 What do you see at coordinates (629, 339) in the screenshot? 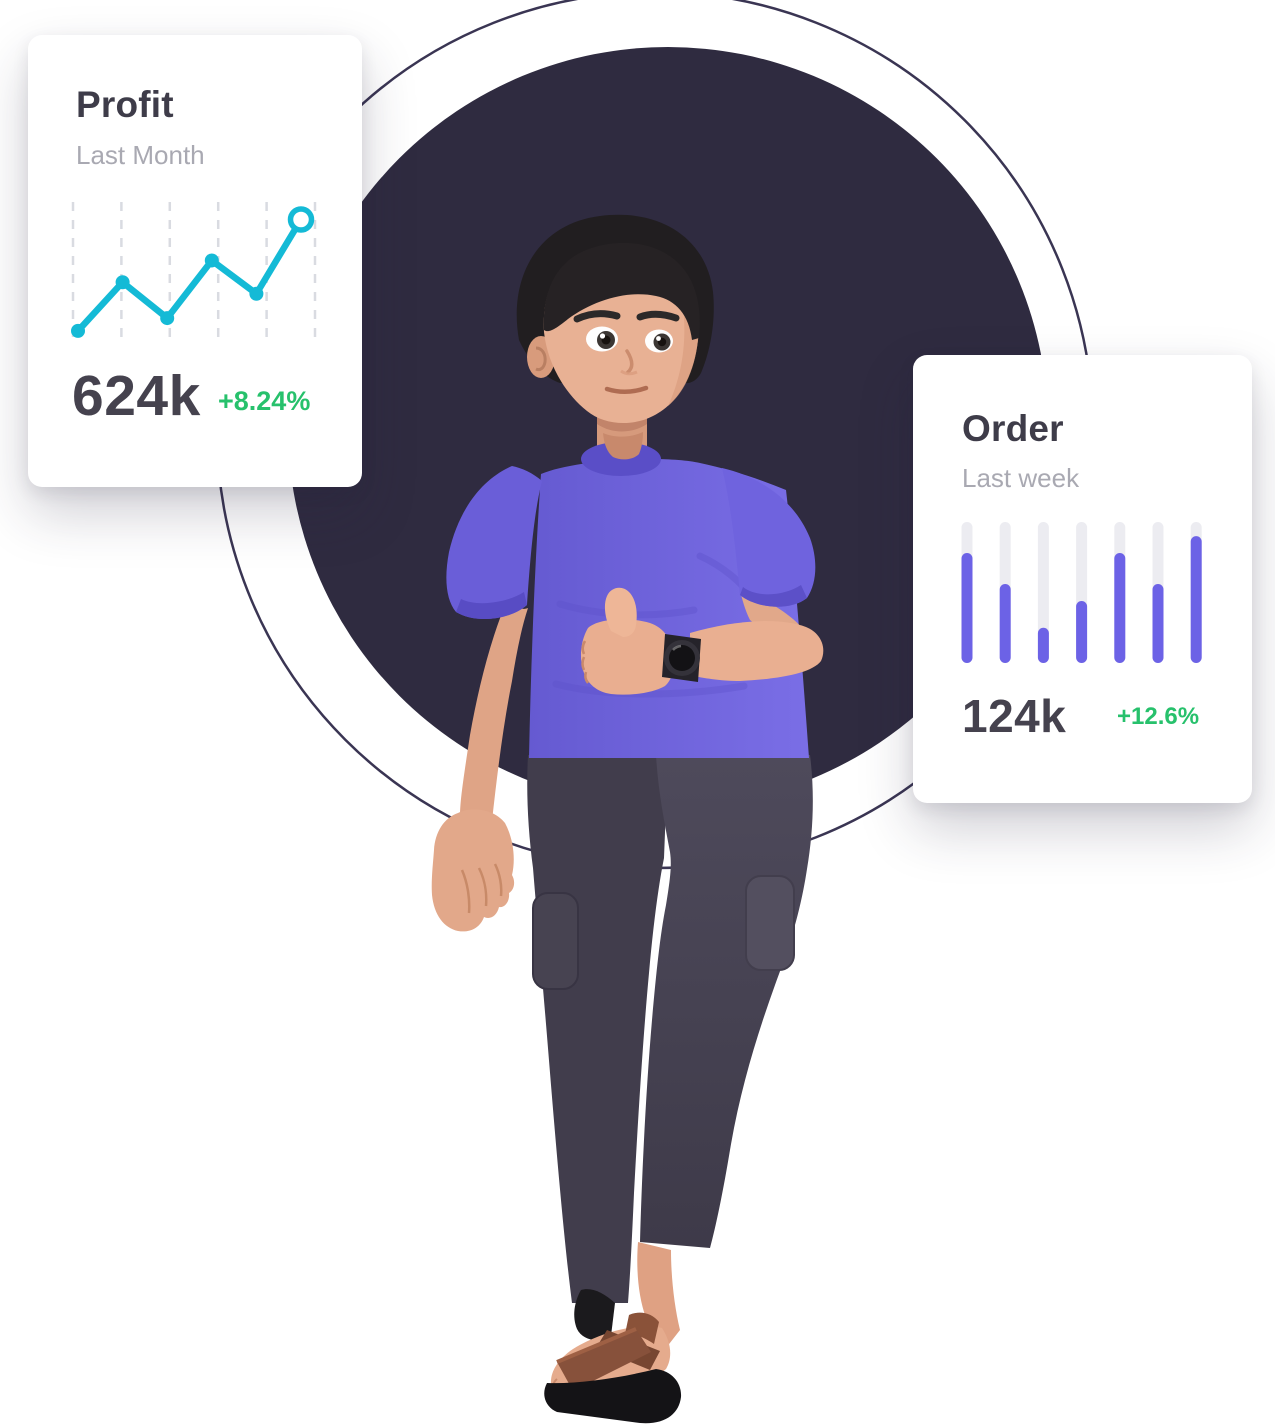
I see `eyes` at bounding box center [629, 339].